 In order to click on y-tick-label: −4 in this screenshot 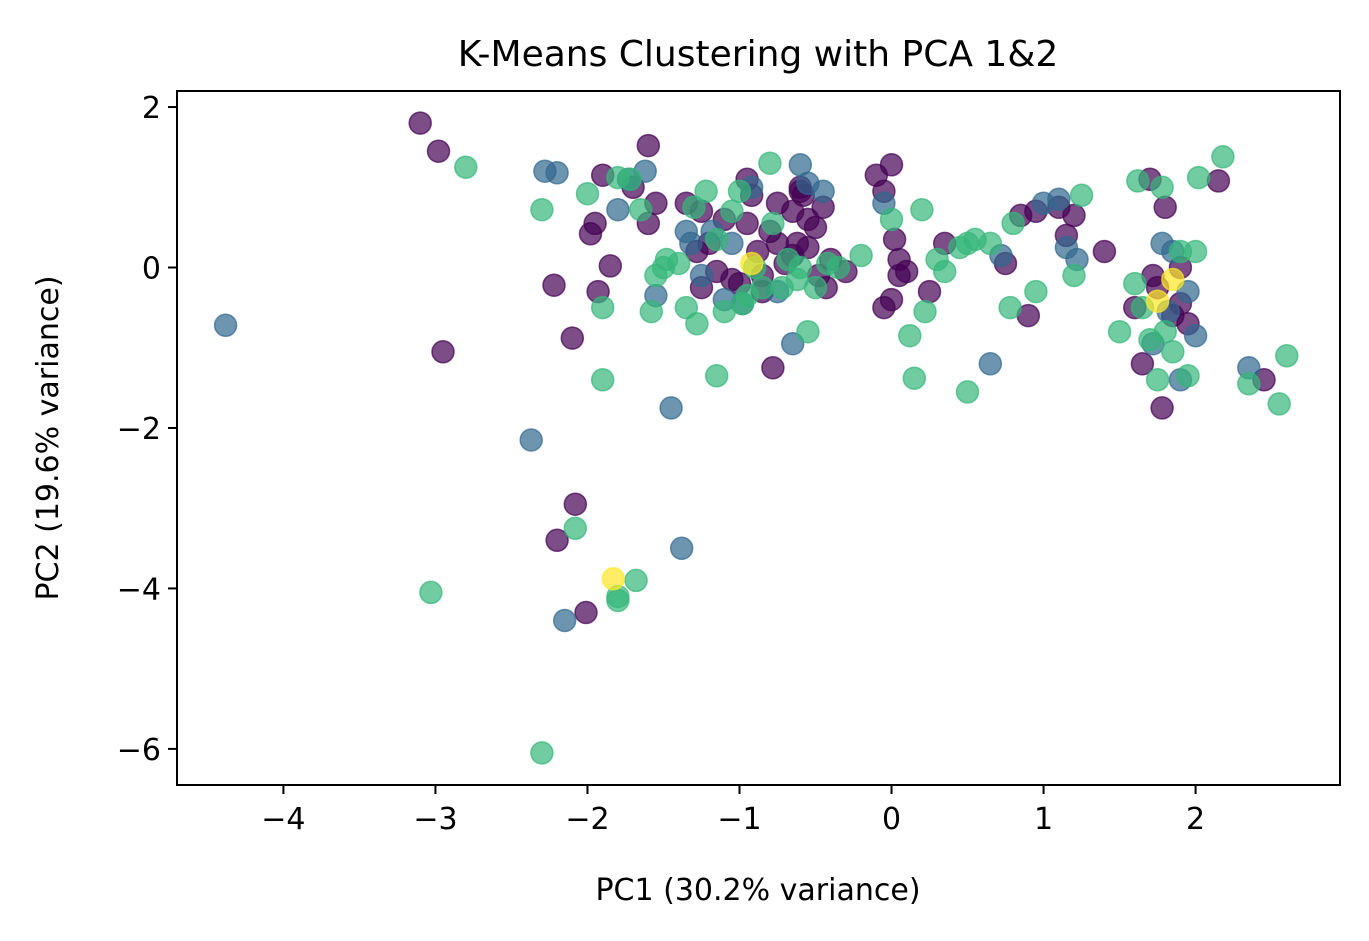, I will do `click(139, 589)`.